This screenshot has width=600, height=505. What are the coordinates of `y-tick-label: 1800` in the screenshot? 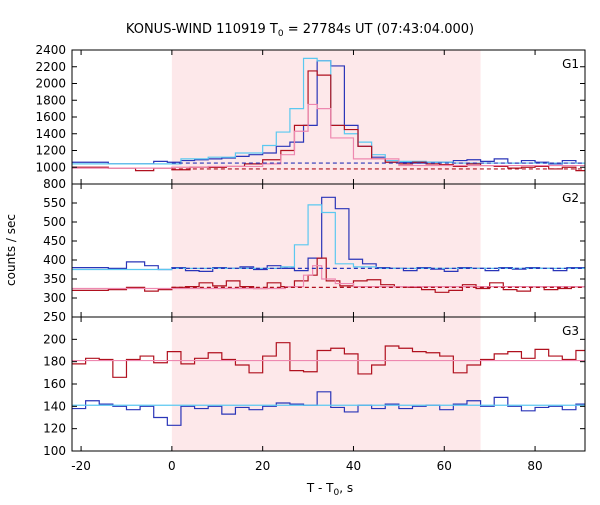 It's located at (50, 100).